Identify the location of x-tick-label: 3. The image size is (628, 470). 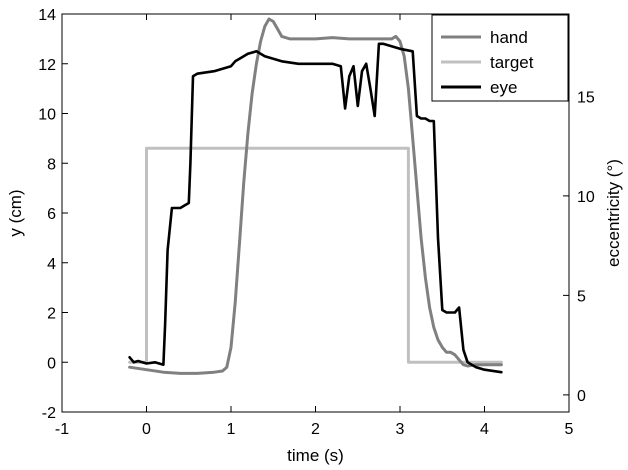
(400, 429).